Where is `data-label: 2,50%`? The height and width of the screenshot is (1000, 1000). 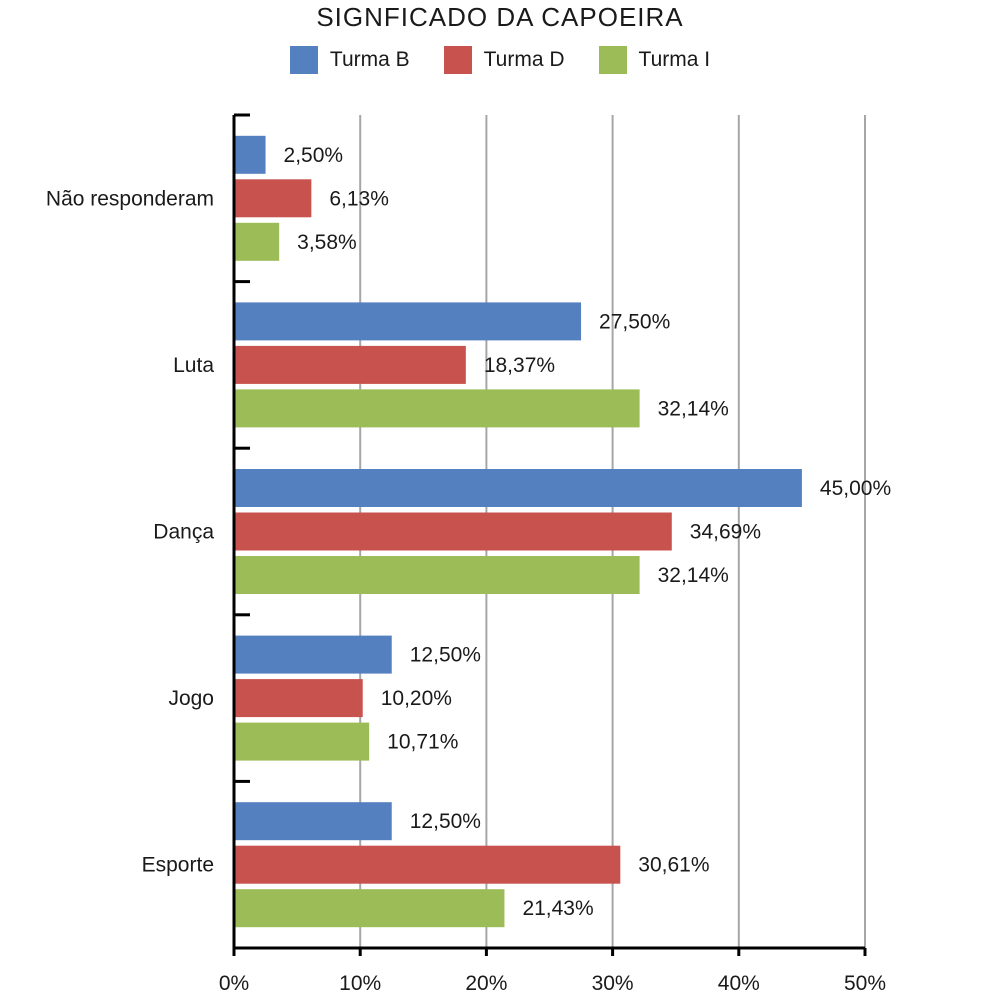 data-label: 2,50% is located at coordinates (314, 155).